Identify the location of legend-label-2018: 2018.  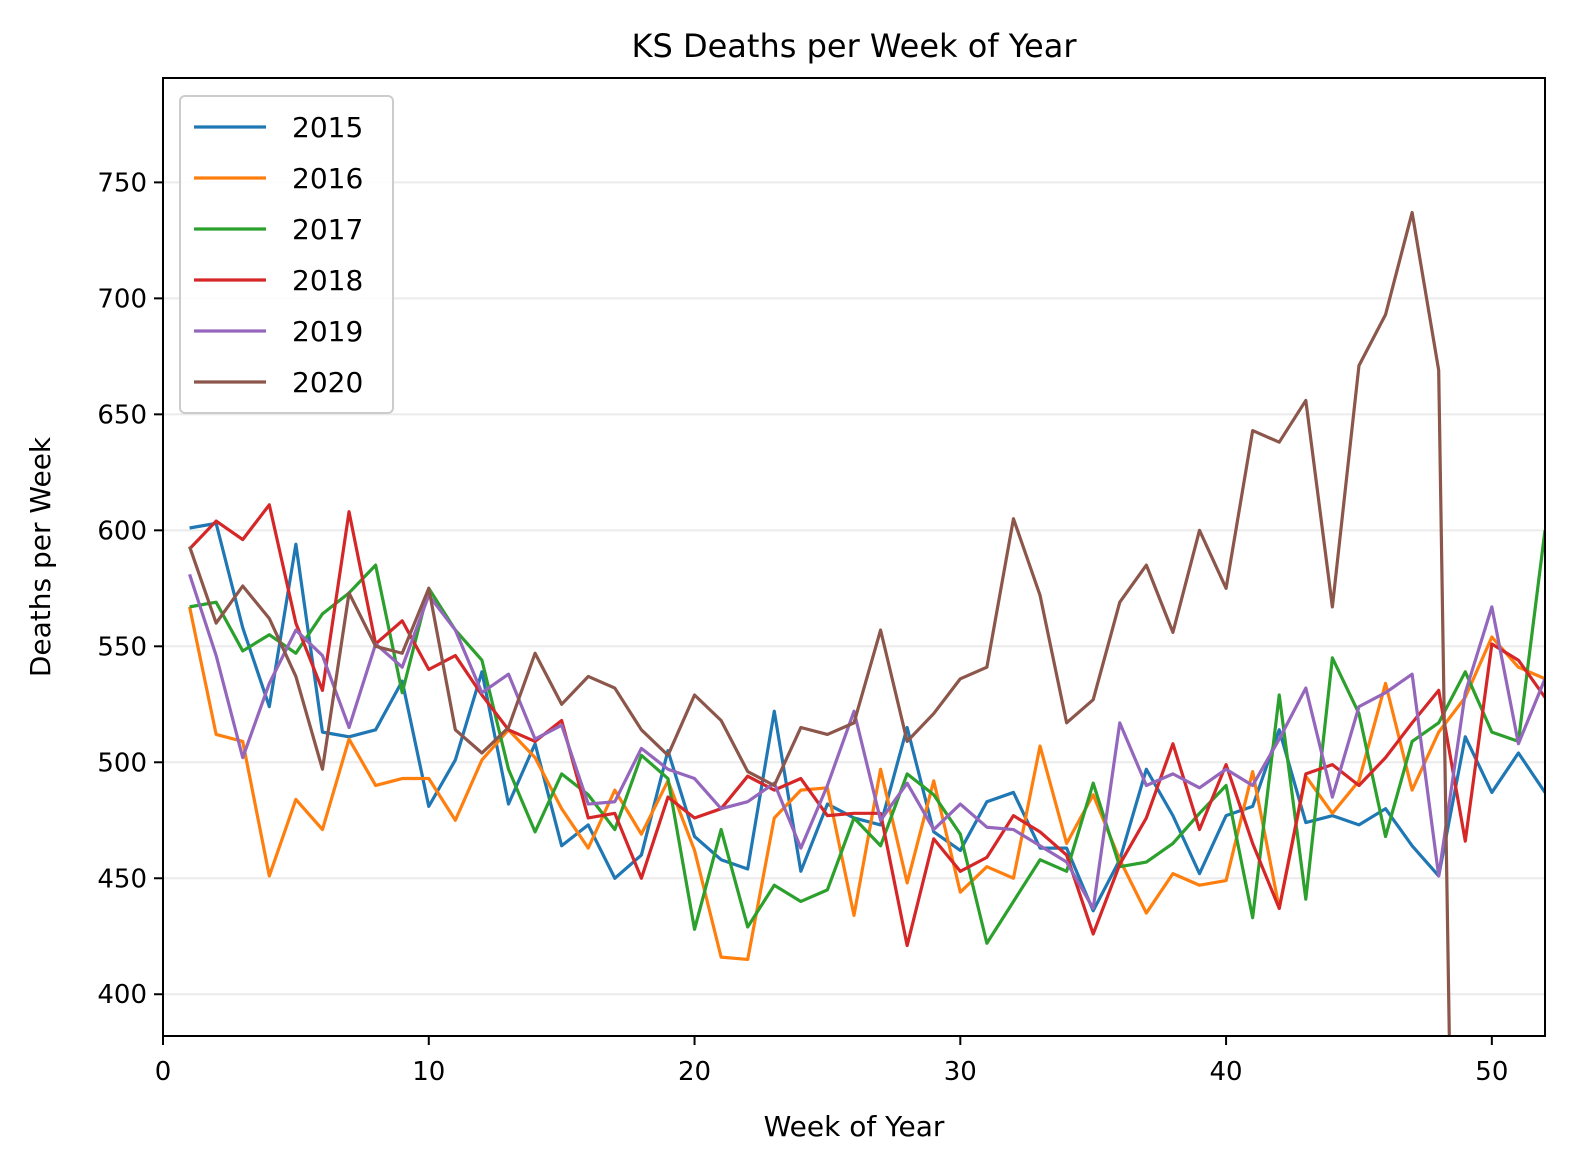
(327, 280).